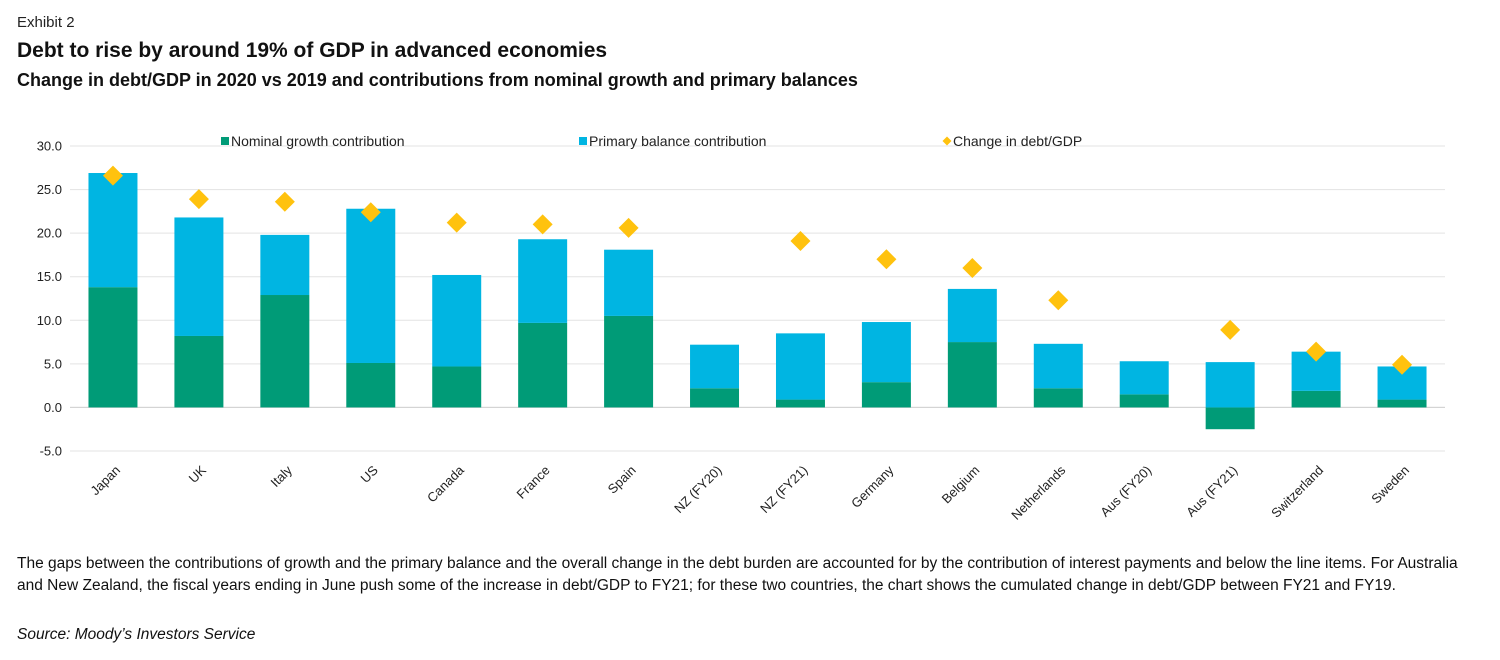 This screenshot has width=1500, height=660. I want to click on y-tick-label: 0.0, so click(53, 407).